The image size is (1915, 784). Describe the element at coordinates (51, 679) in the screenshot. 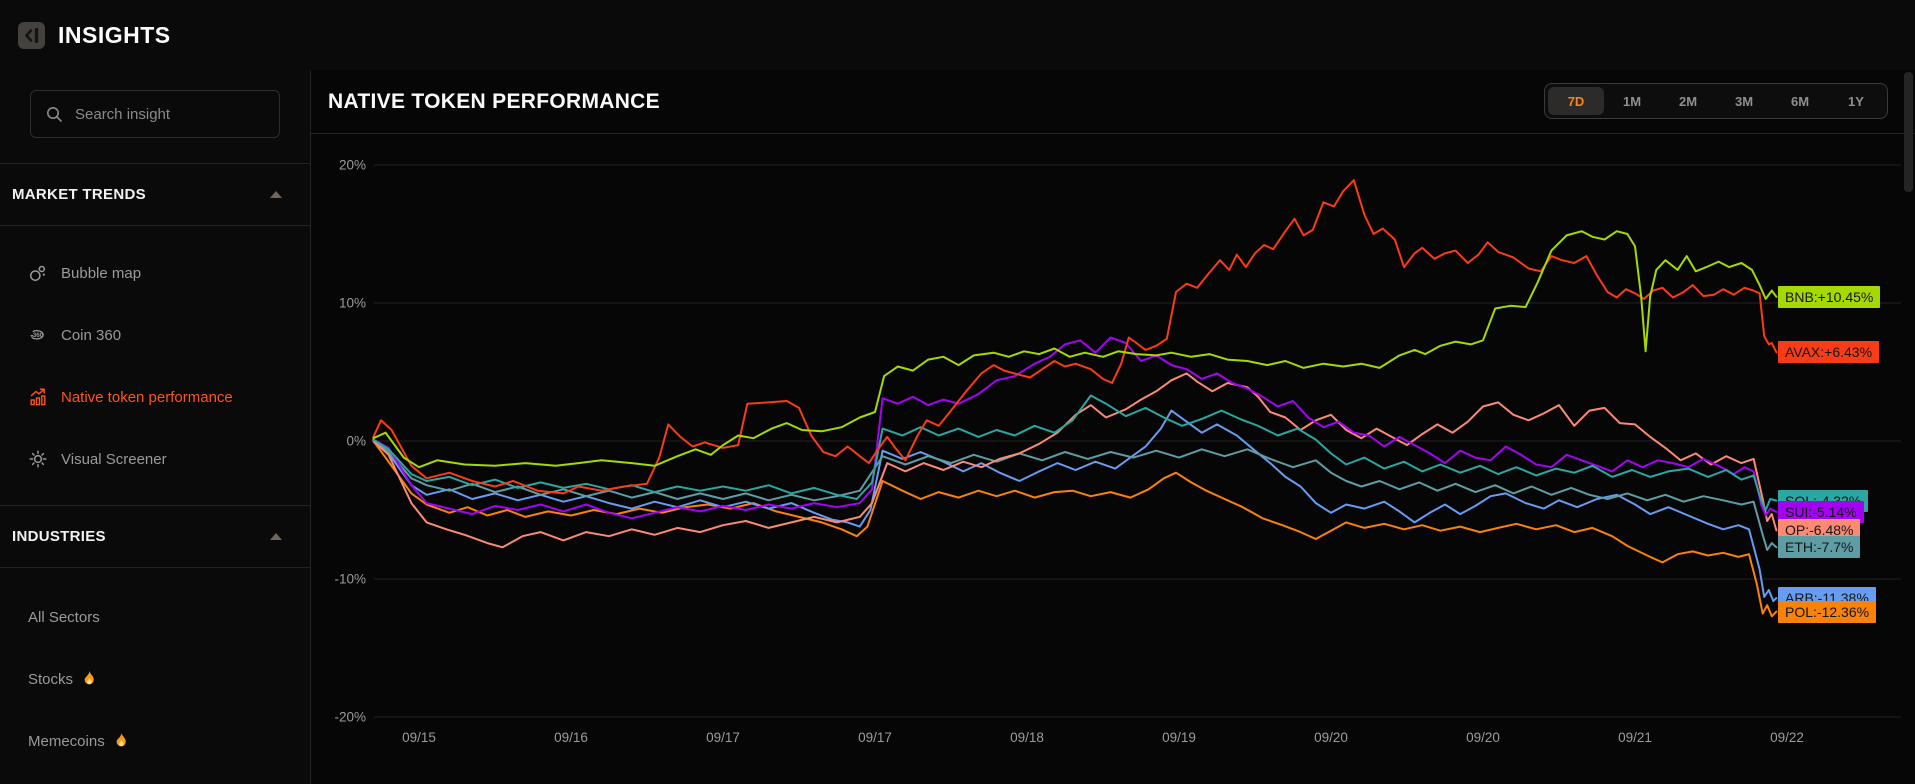

I see `sidebar-item-label: Stocks` at that location.